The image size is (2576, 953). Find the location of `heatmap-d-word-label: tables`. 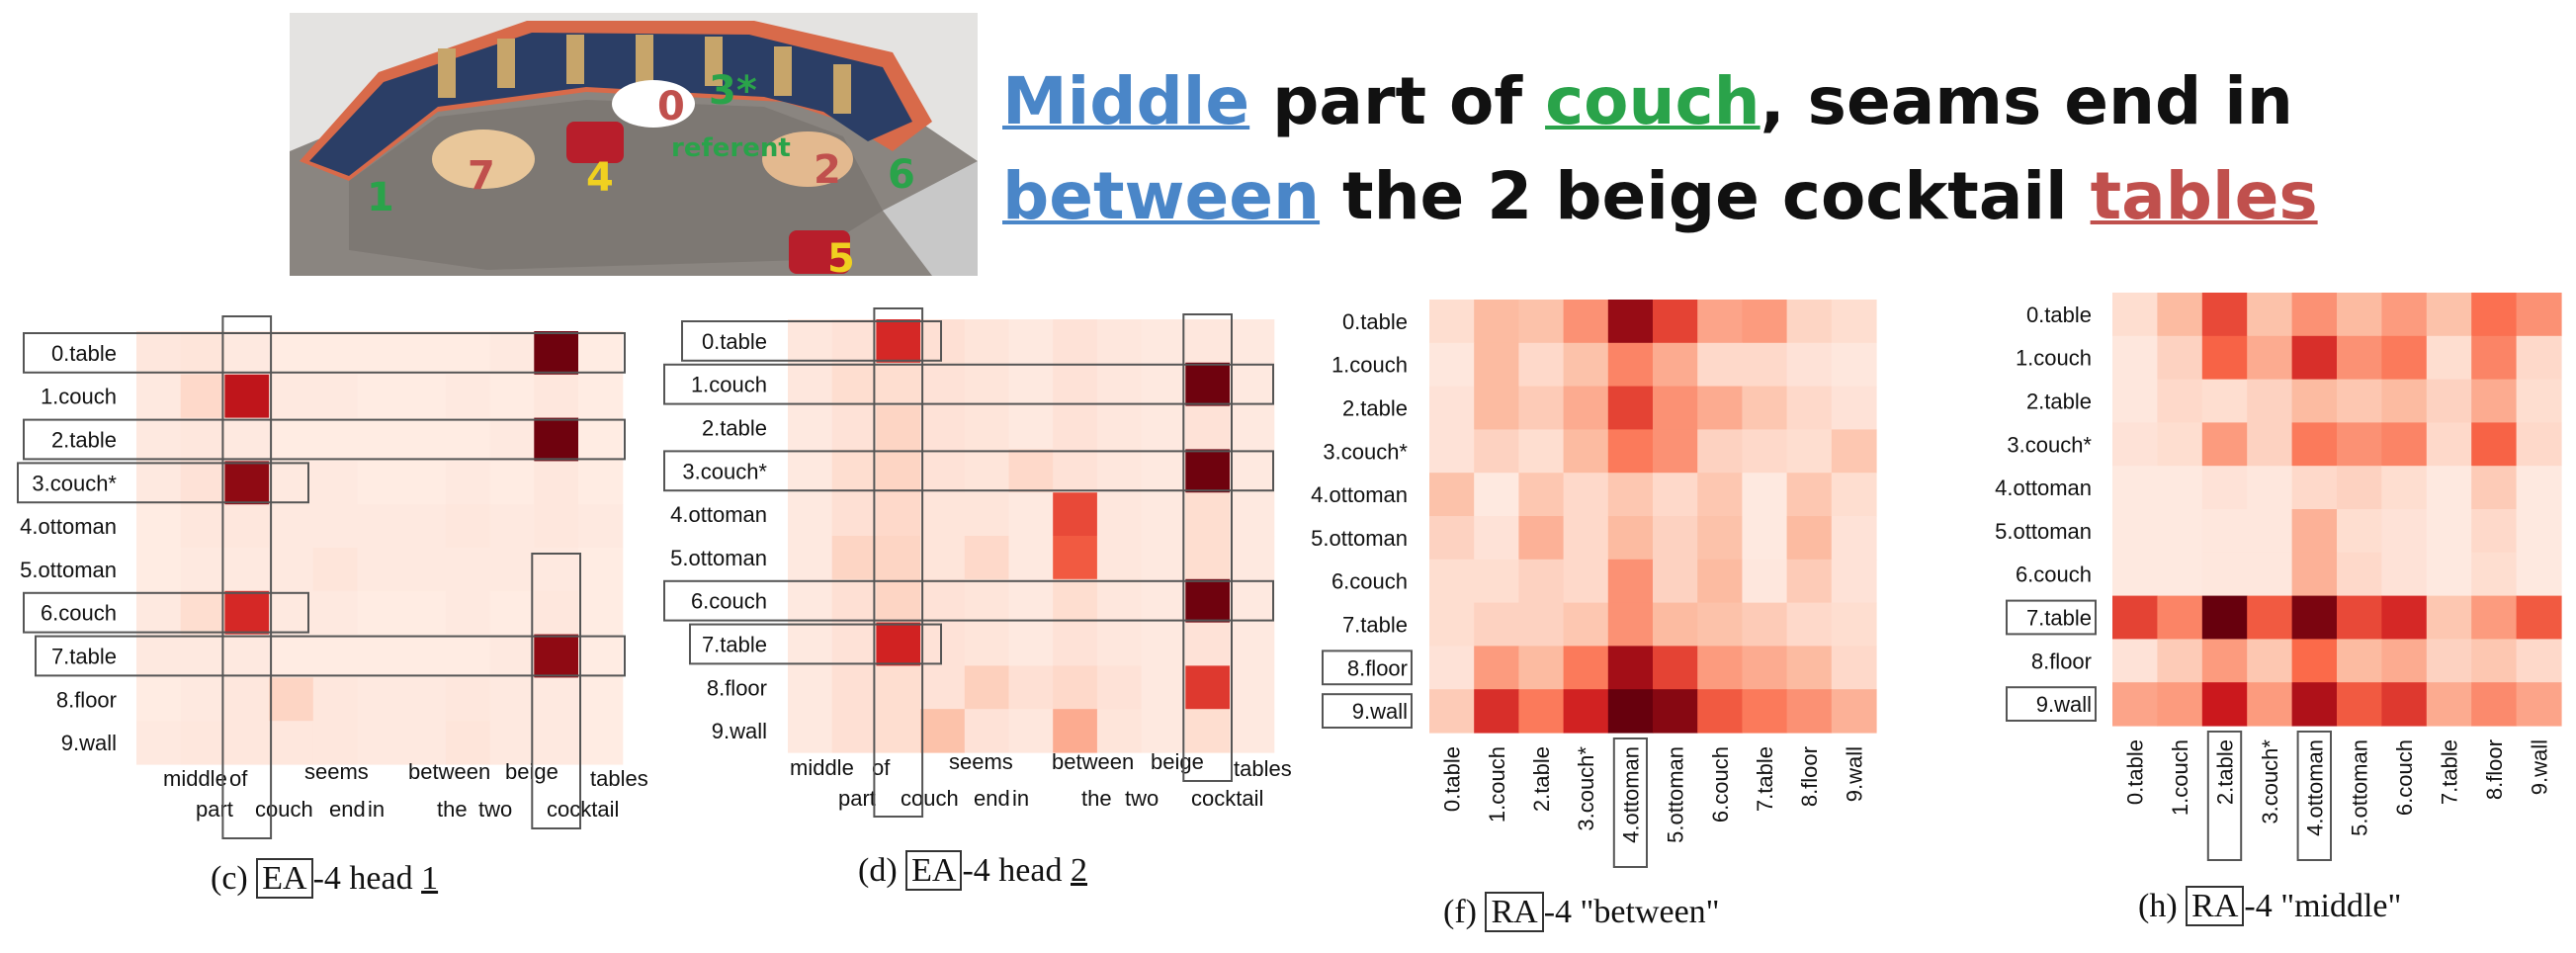

heatmap-d-word-label: tables is located at coordinates (1263, 768).